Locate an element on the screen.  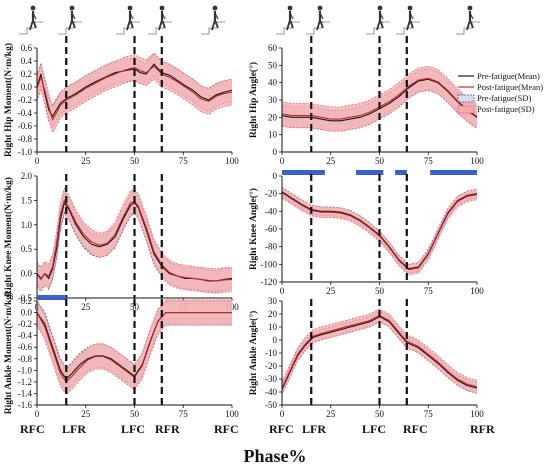
y-tick-label: 30 is located at coordinates (273, 100).